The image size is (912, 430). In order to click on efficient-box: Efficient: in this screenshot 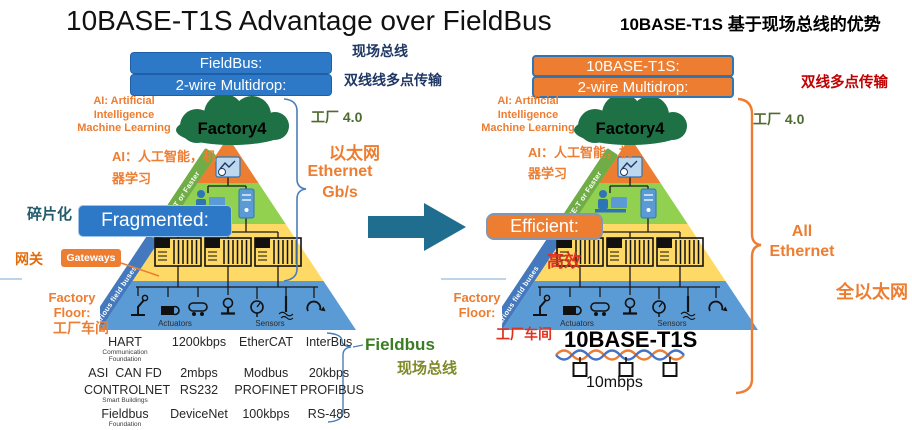, I will do `click(544, 226)`.